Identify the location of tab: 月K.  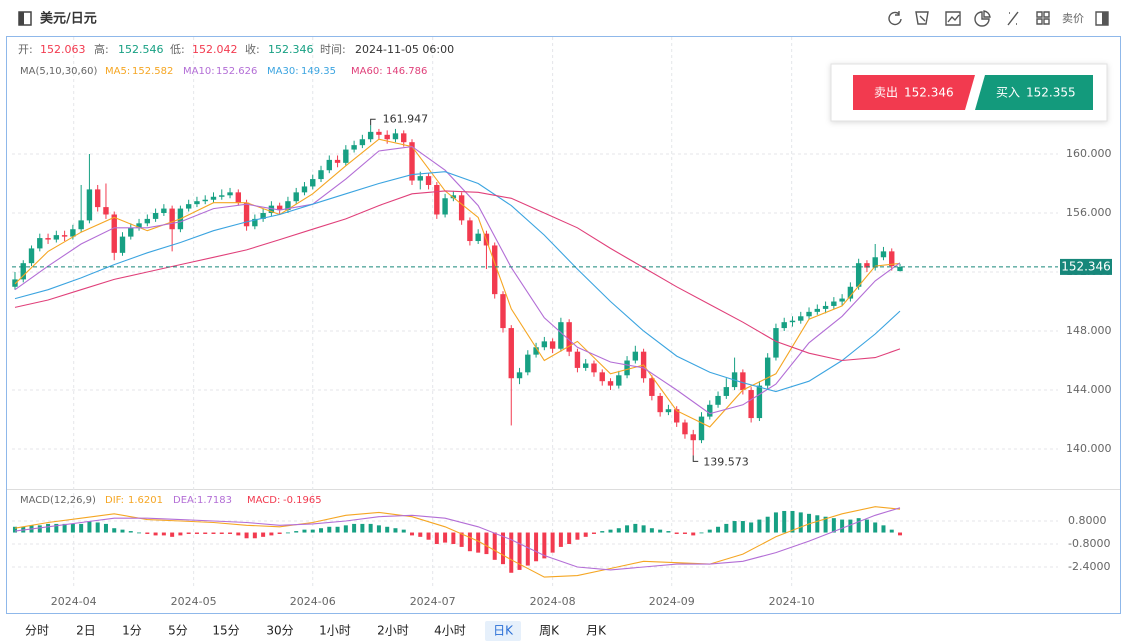
(596, 631).